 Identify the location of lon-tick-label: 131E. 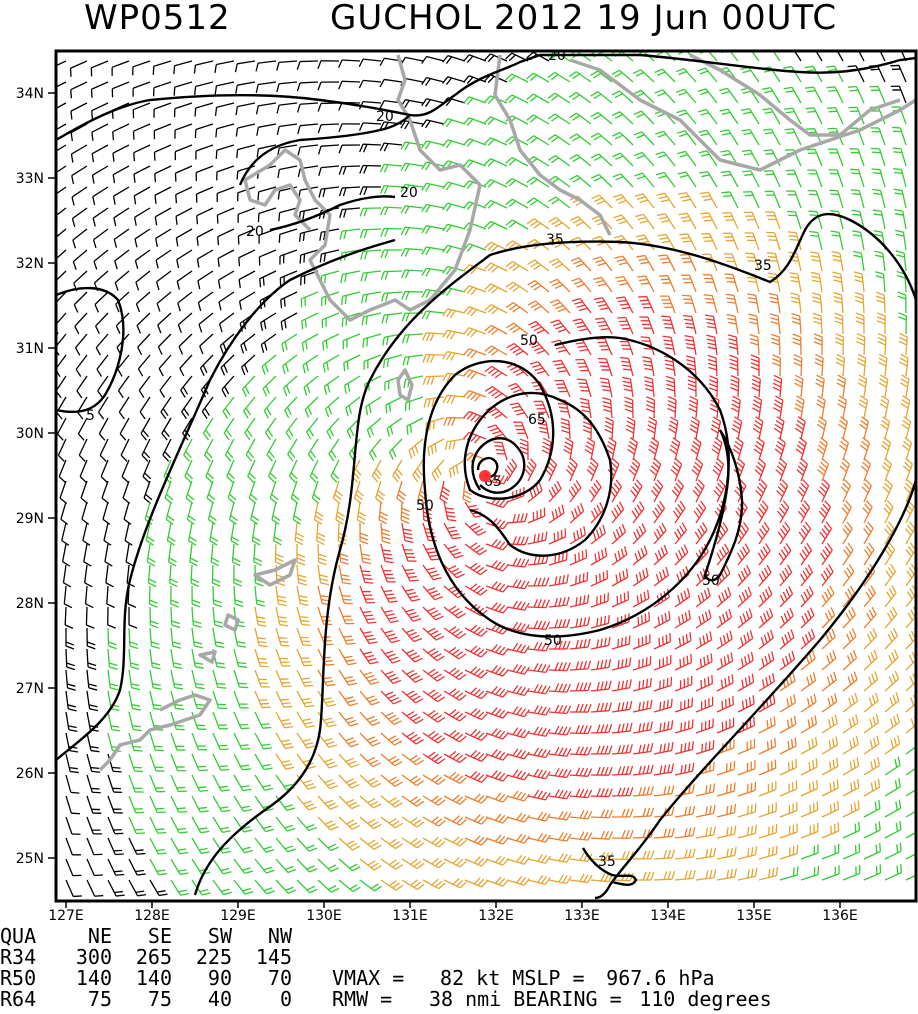
(410, 914).